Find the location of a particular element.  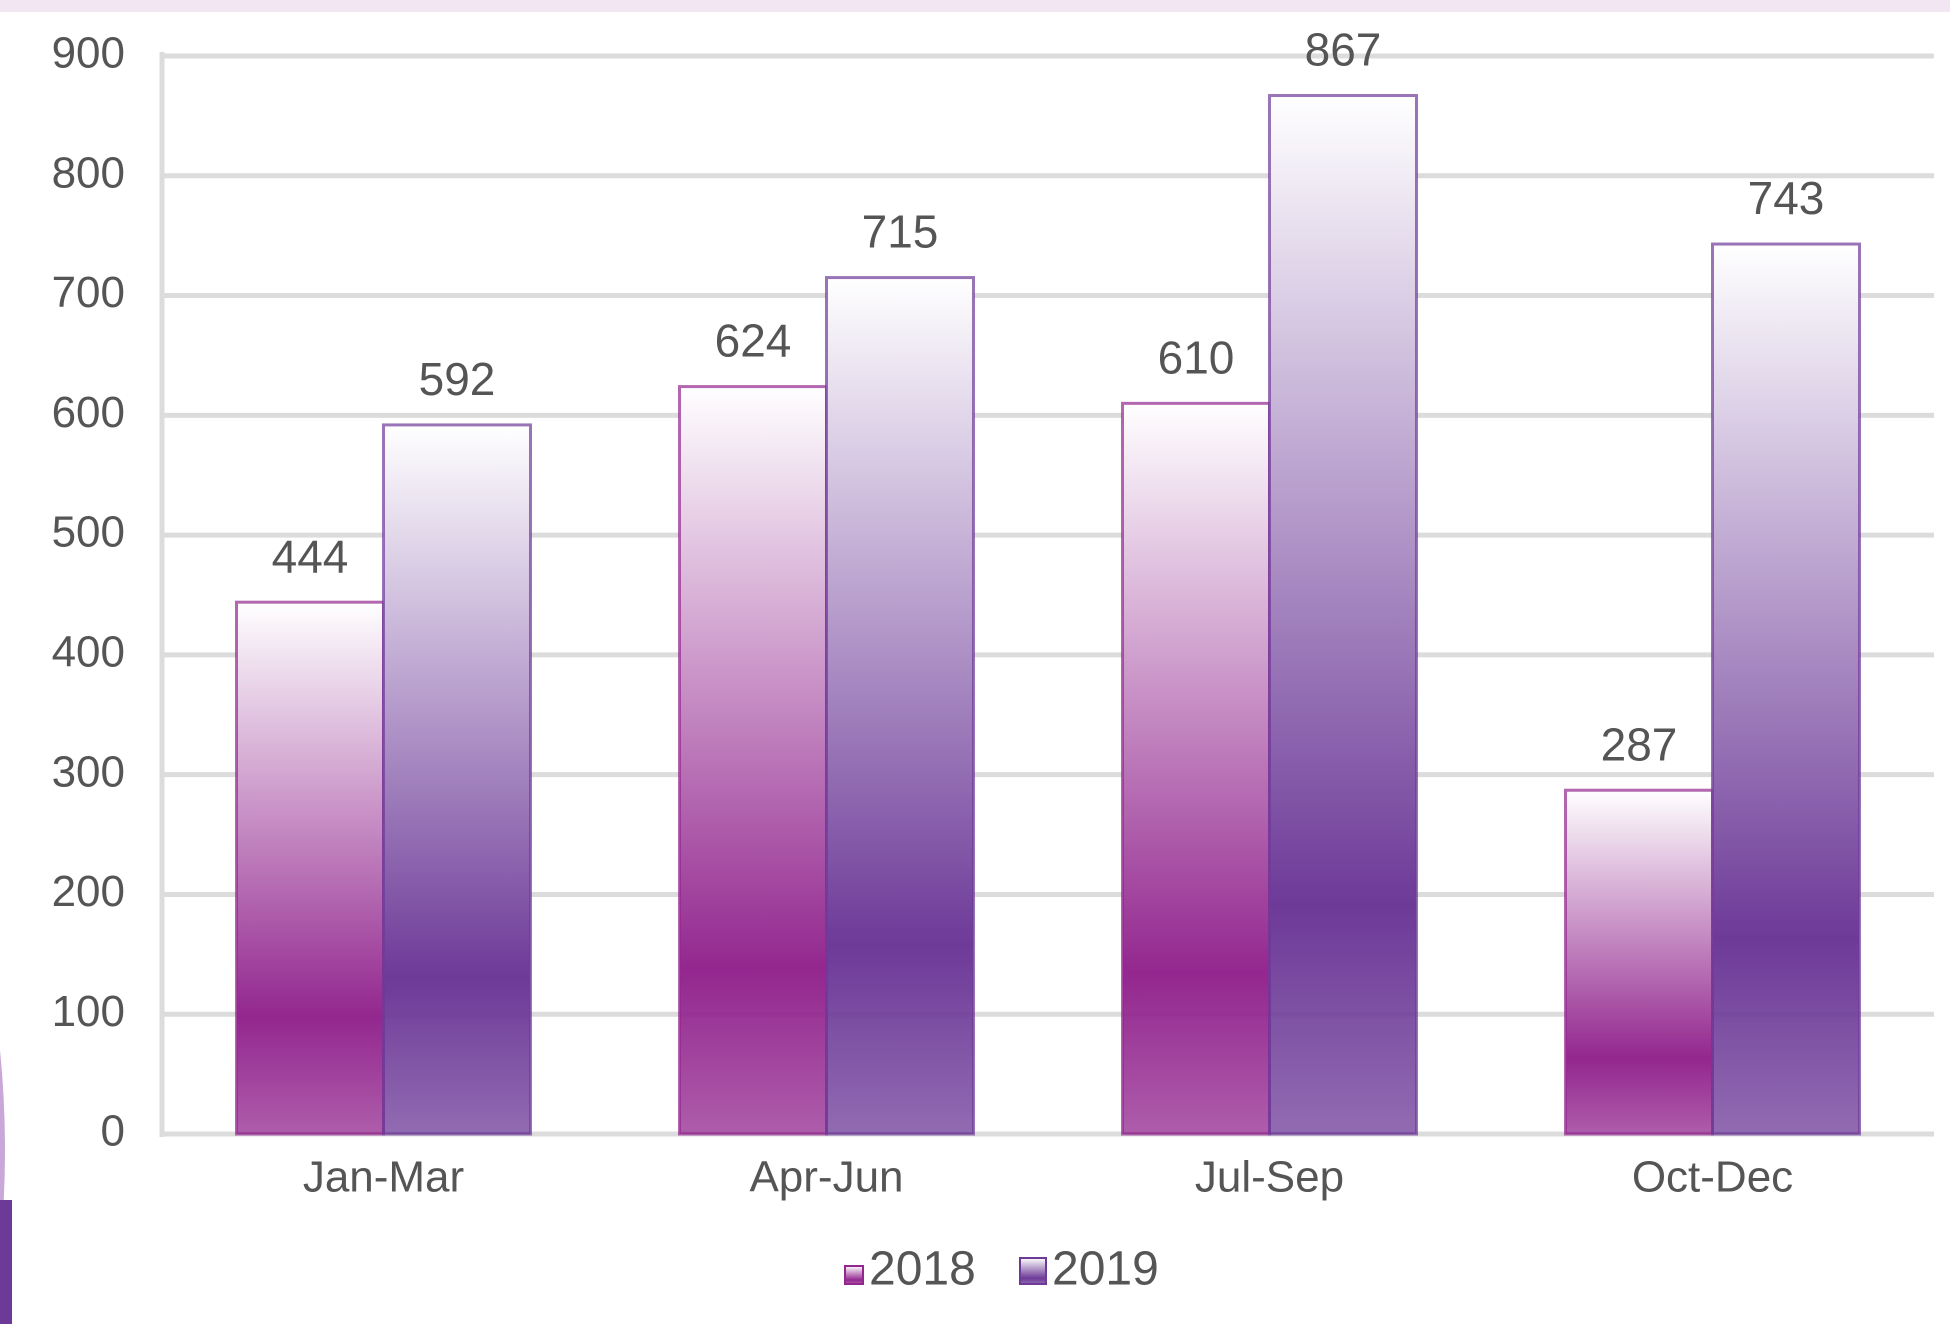

top-band is located at coordinates (975, 6).